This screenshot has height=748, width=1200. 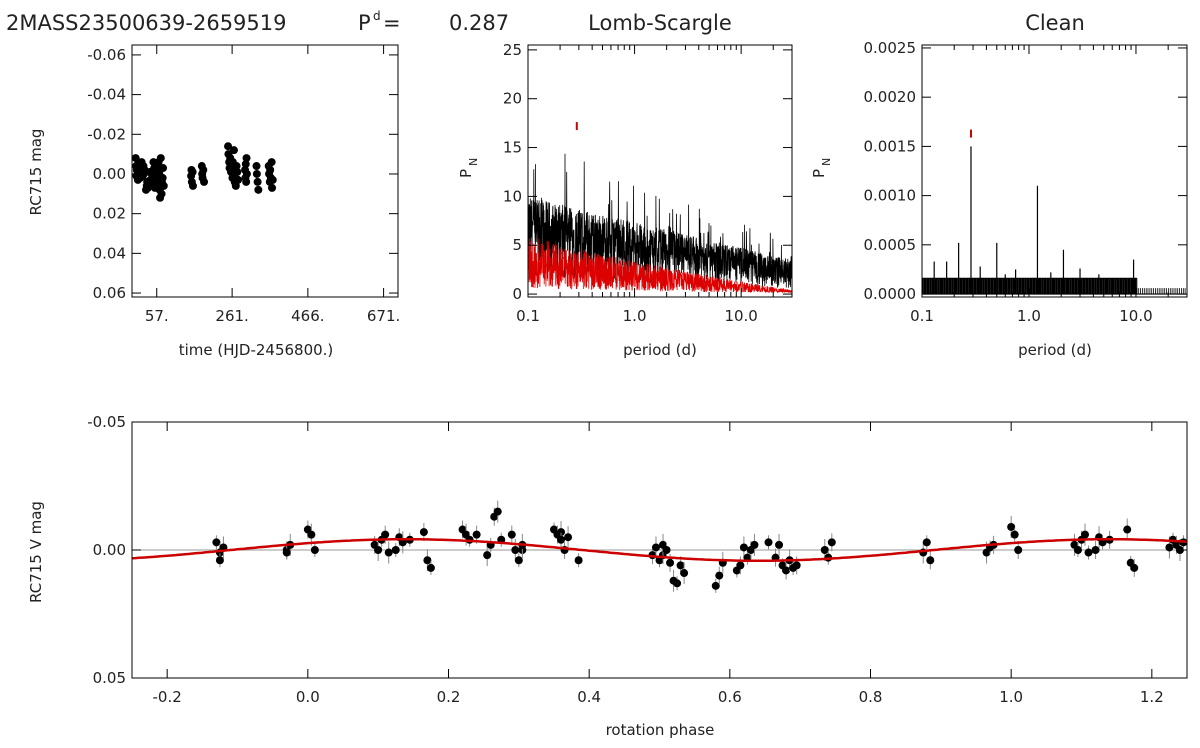 I want to click on star-id: 2MASS23500639-2659519, so click(x=146, y=23).